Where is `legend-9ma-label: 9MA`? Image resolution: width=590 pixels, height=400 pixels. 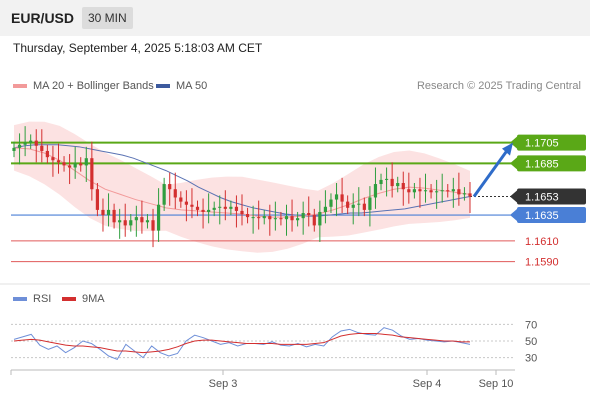
legend-9ma-label: 9MA is located at coordinates (93, 299).